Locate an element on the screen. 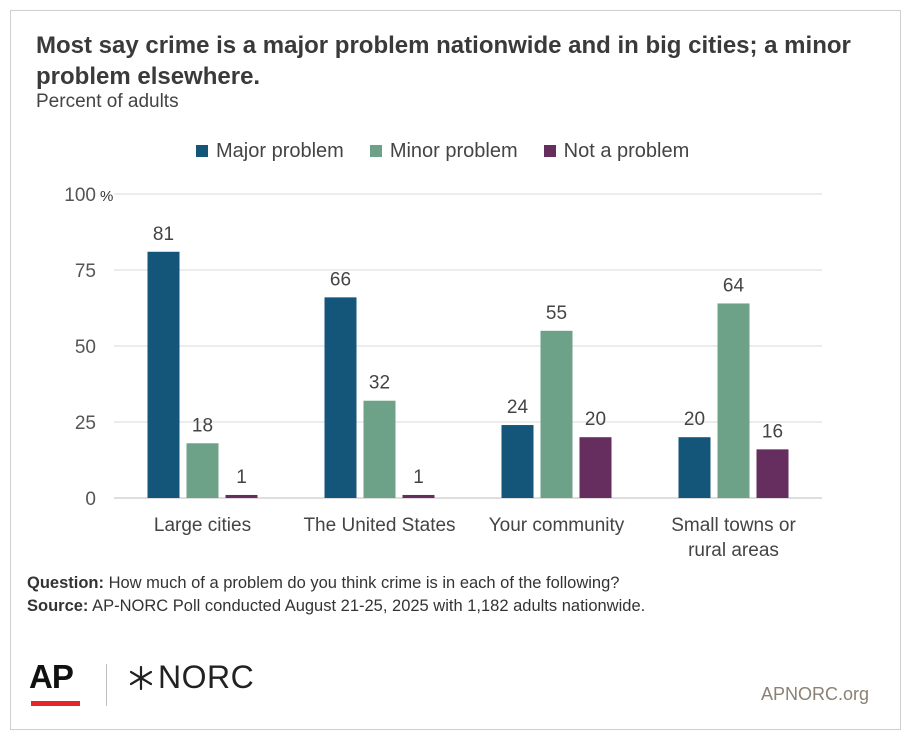 The image size is (913, 742). source-label: Source: is located at coordinates (58, 606).